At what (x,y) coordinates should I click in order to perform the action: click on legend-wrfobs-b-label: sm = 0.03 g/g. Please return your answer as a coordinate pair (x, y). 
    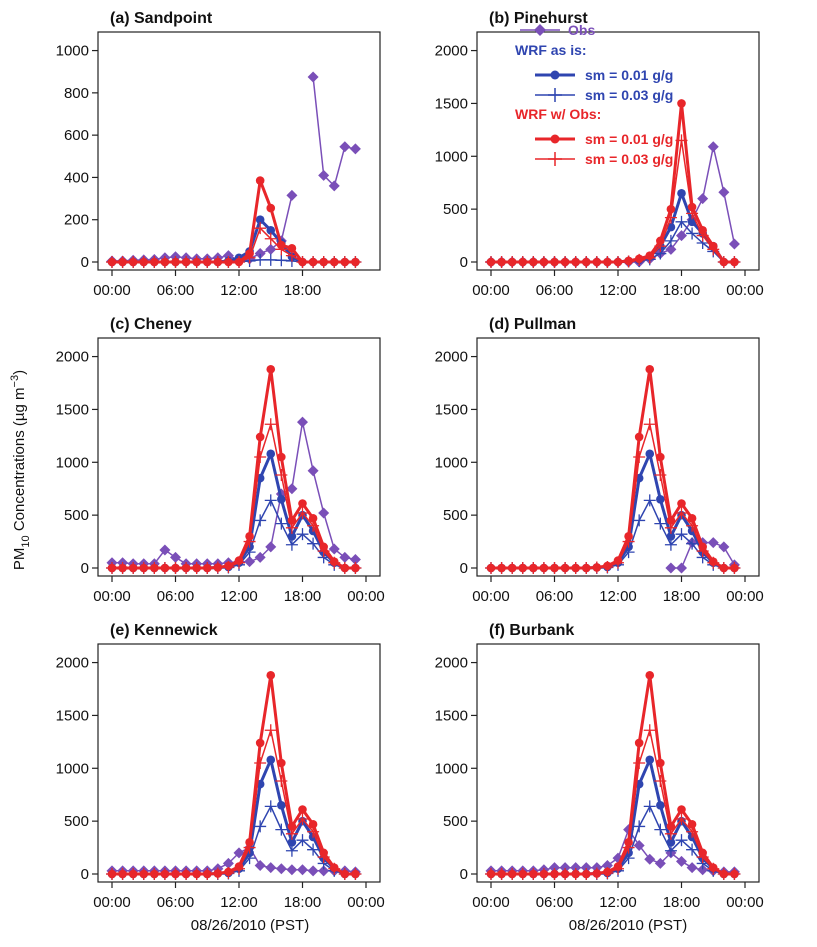
    Looking at the image, I should click on (629, 159).